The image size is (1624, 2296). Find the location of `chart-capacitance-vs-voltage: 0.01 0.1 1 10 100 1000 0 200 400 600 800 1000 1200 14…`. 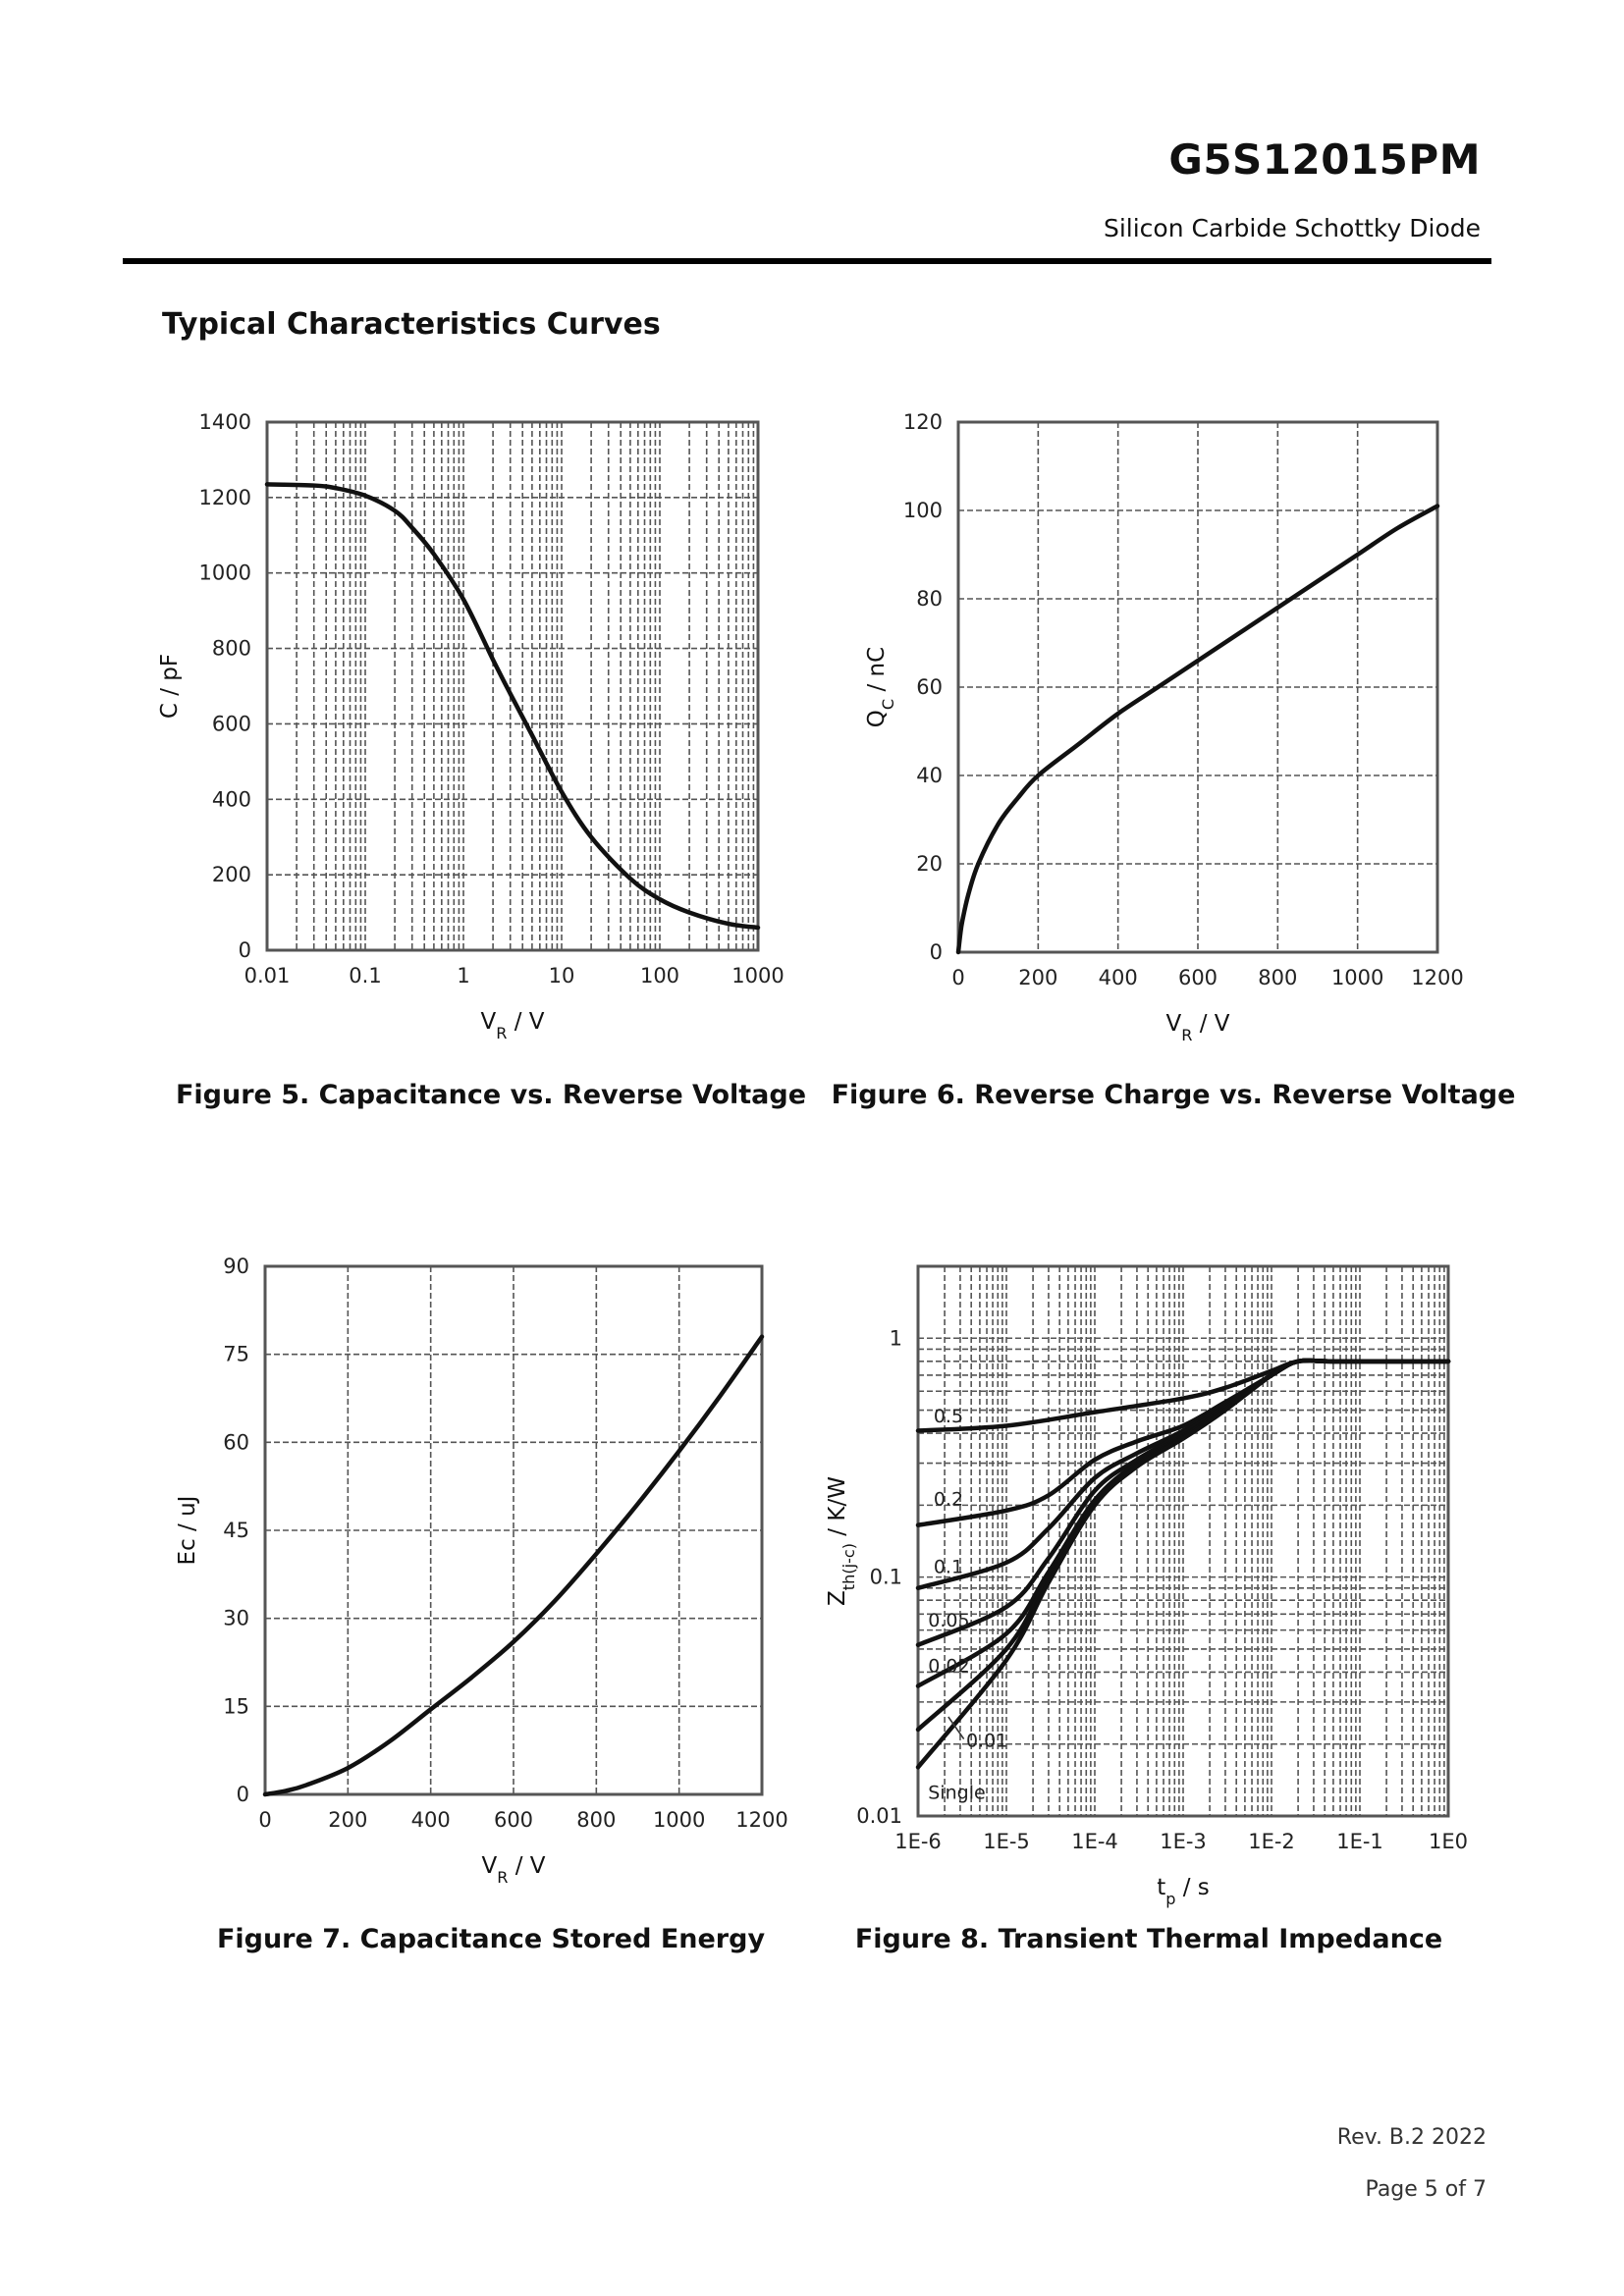

chart-capacitance-vs-voltage: 0.01 0.1 1 10 100 1000 0 200 400 600 800 1000 1200 14… is located at coordinates (471, 726).